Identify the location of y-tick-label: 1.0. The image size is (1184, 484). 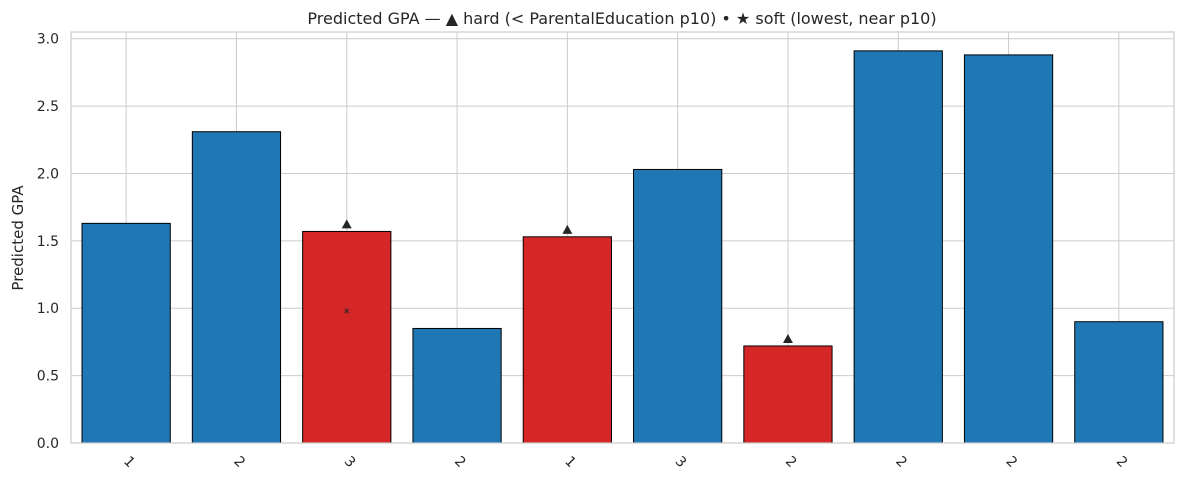
(48, 309).